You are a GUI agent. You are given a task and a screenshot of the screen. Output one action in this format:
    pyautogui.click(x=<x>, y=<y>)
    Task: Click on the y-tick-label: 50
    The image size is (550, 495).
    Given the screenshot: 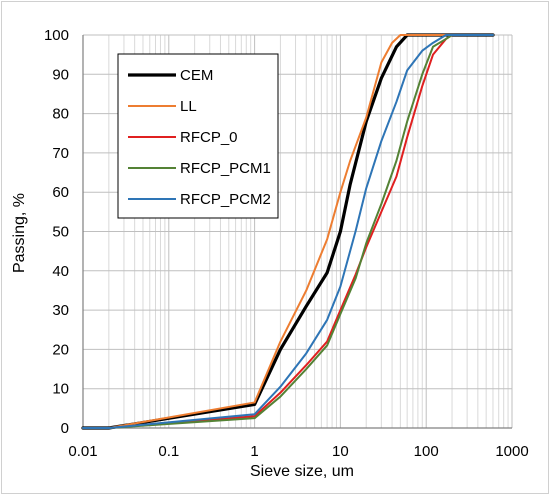 What is the action you would take?
    pyautogui.click(x=60, y=232)
    